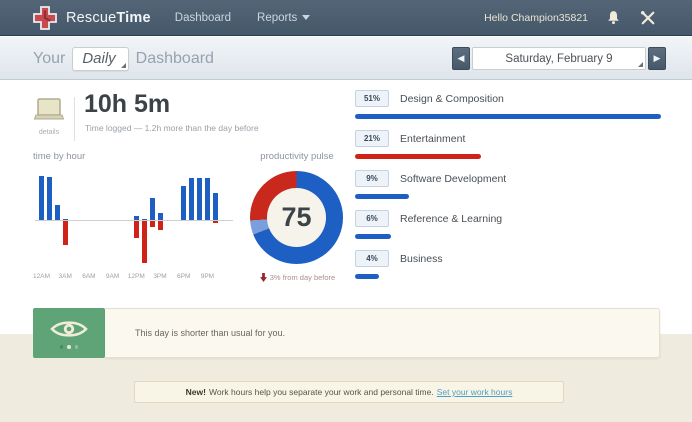  What do you see at coordinates (306, 17) in the screenshot?
I see `chevron-down-icon` at bounding box center [306, 17].